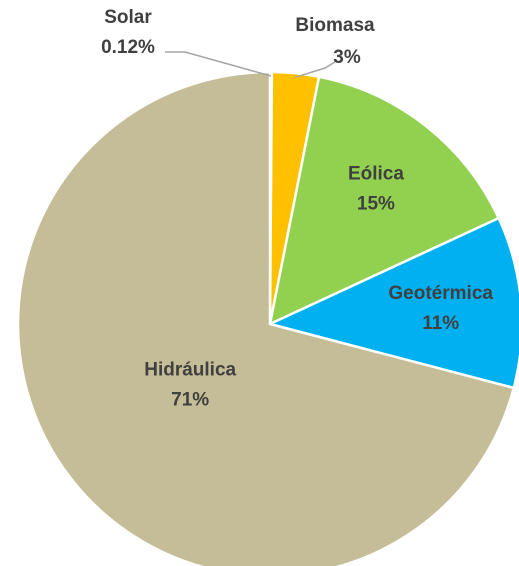 The image size is (519, 566). Describe the element at coordinates (128, 47) in the screenshot. I see `value-label: 0.12%` at that location.